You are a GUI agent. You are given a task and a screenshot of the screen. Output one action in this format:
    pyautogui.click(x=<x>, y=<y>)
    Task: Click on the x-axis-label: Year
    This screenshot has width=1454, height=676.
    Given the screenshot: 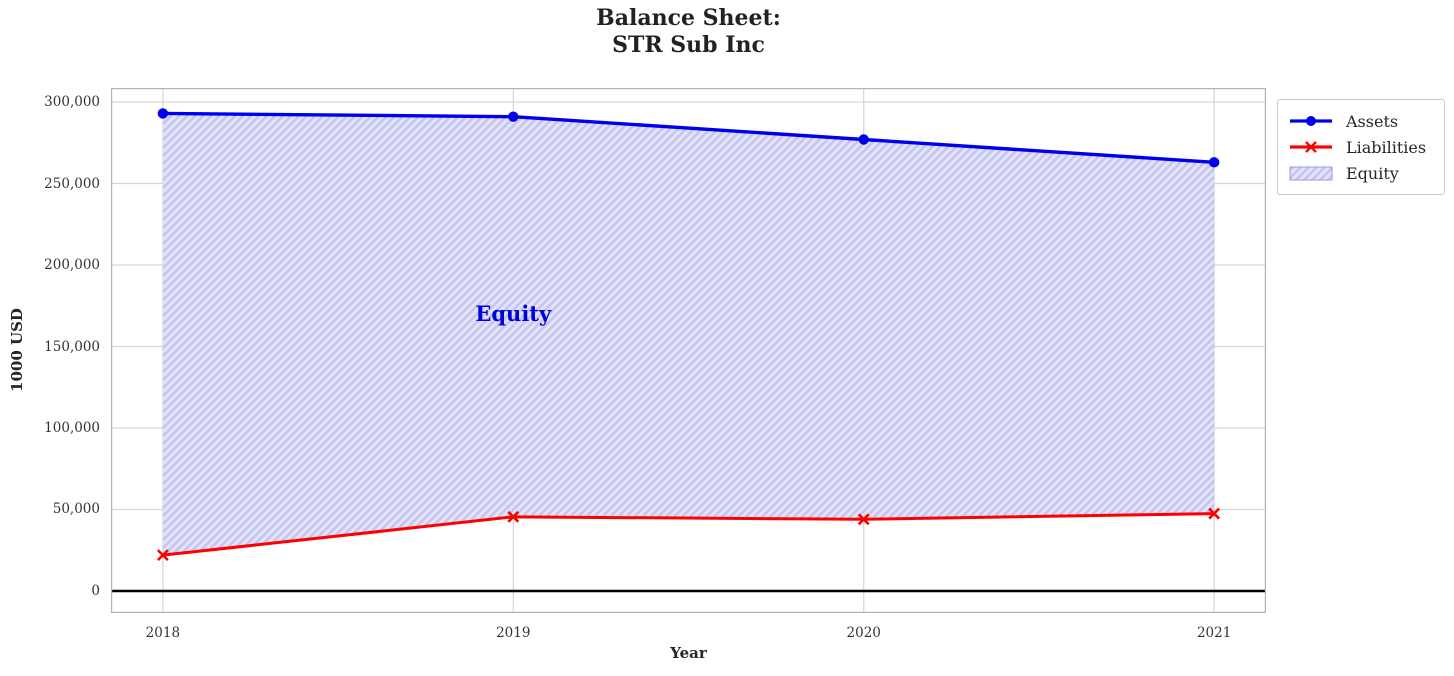 What is the action you would take?
    pyautogui.click(x=688, y=653)
    